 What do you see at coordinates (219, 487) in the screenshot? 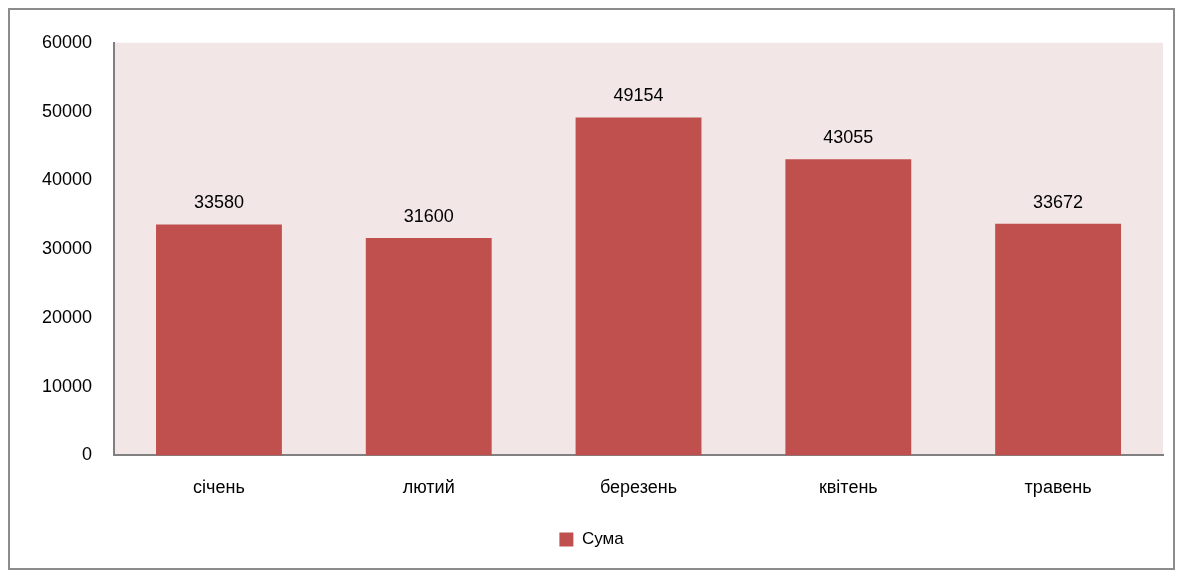
I see `x-tick-label: січень` at bounding box center [219, 487].